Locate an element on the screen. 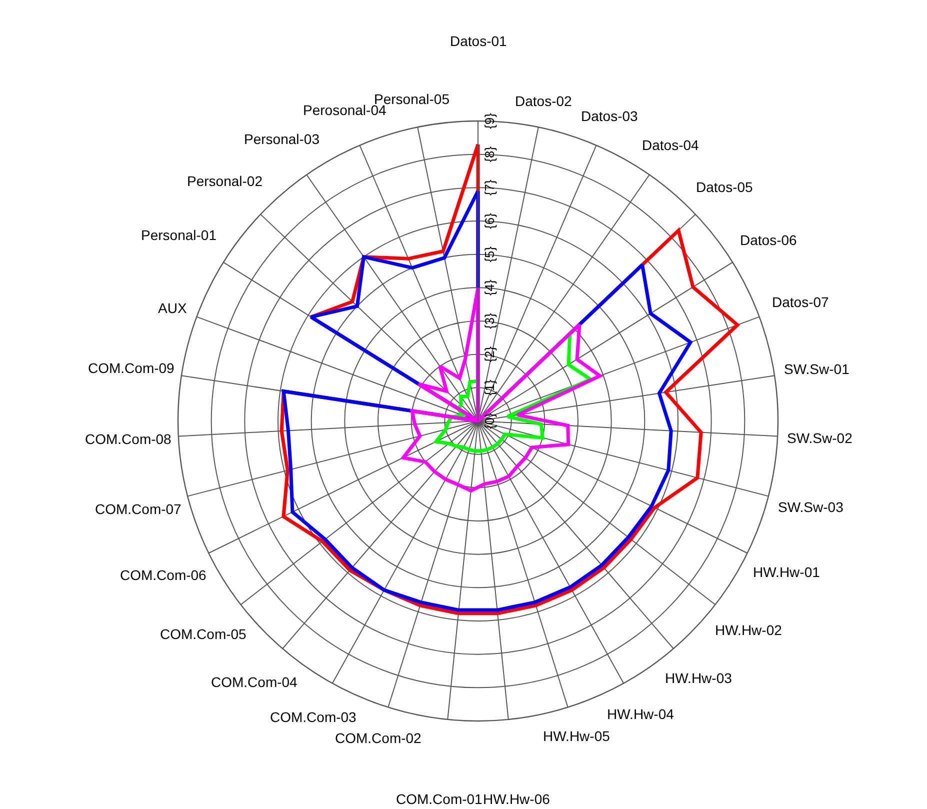 The height and width of the screenshot is (809, 927). spoke-label: Datos-06 is located at coordinates (769, 240).